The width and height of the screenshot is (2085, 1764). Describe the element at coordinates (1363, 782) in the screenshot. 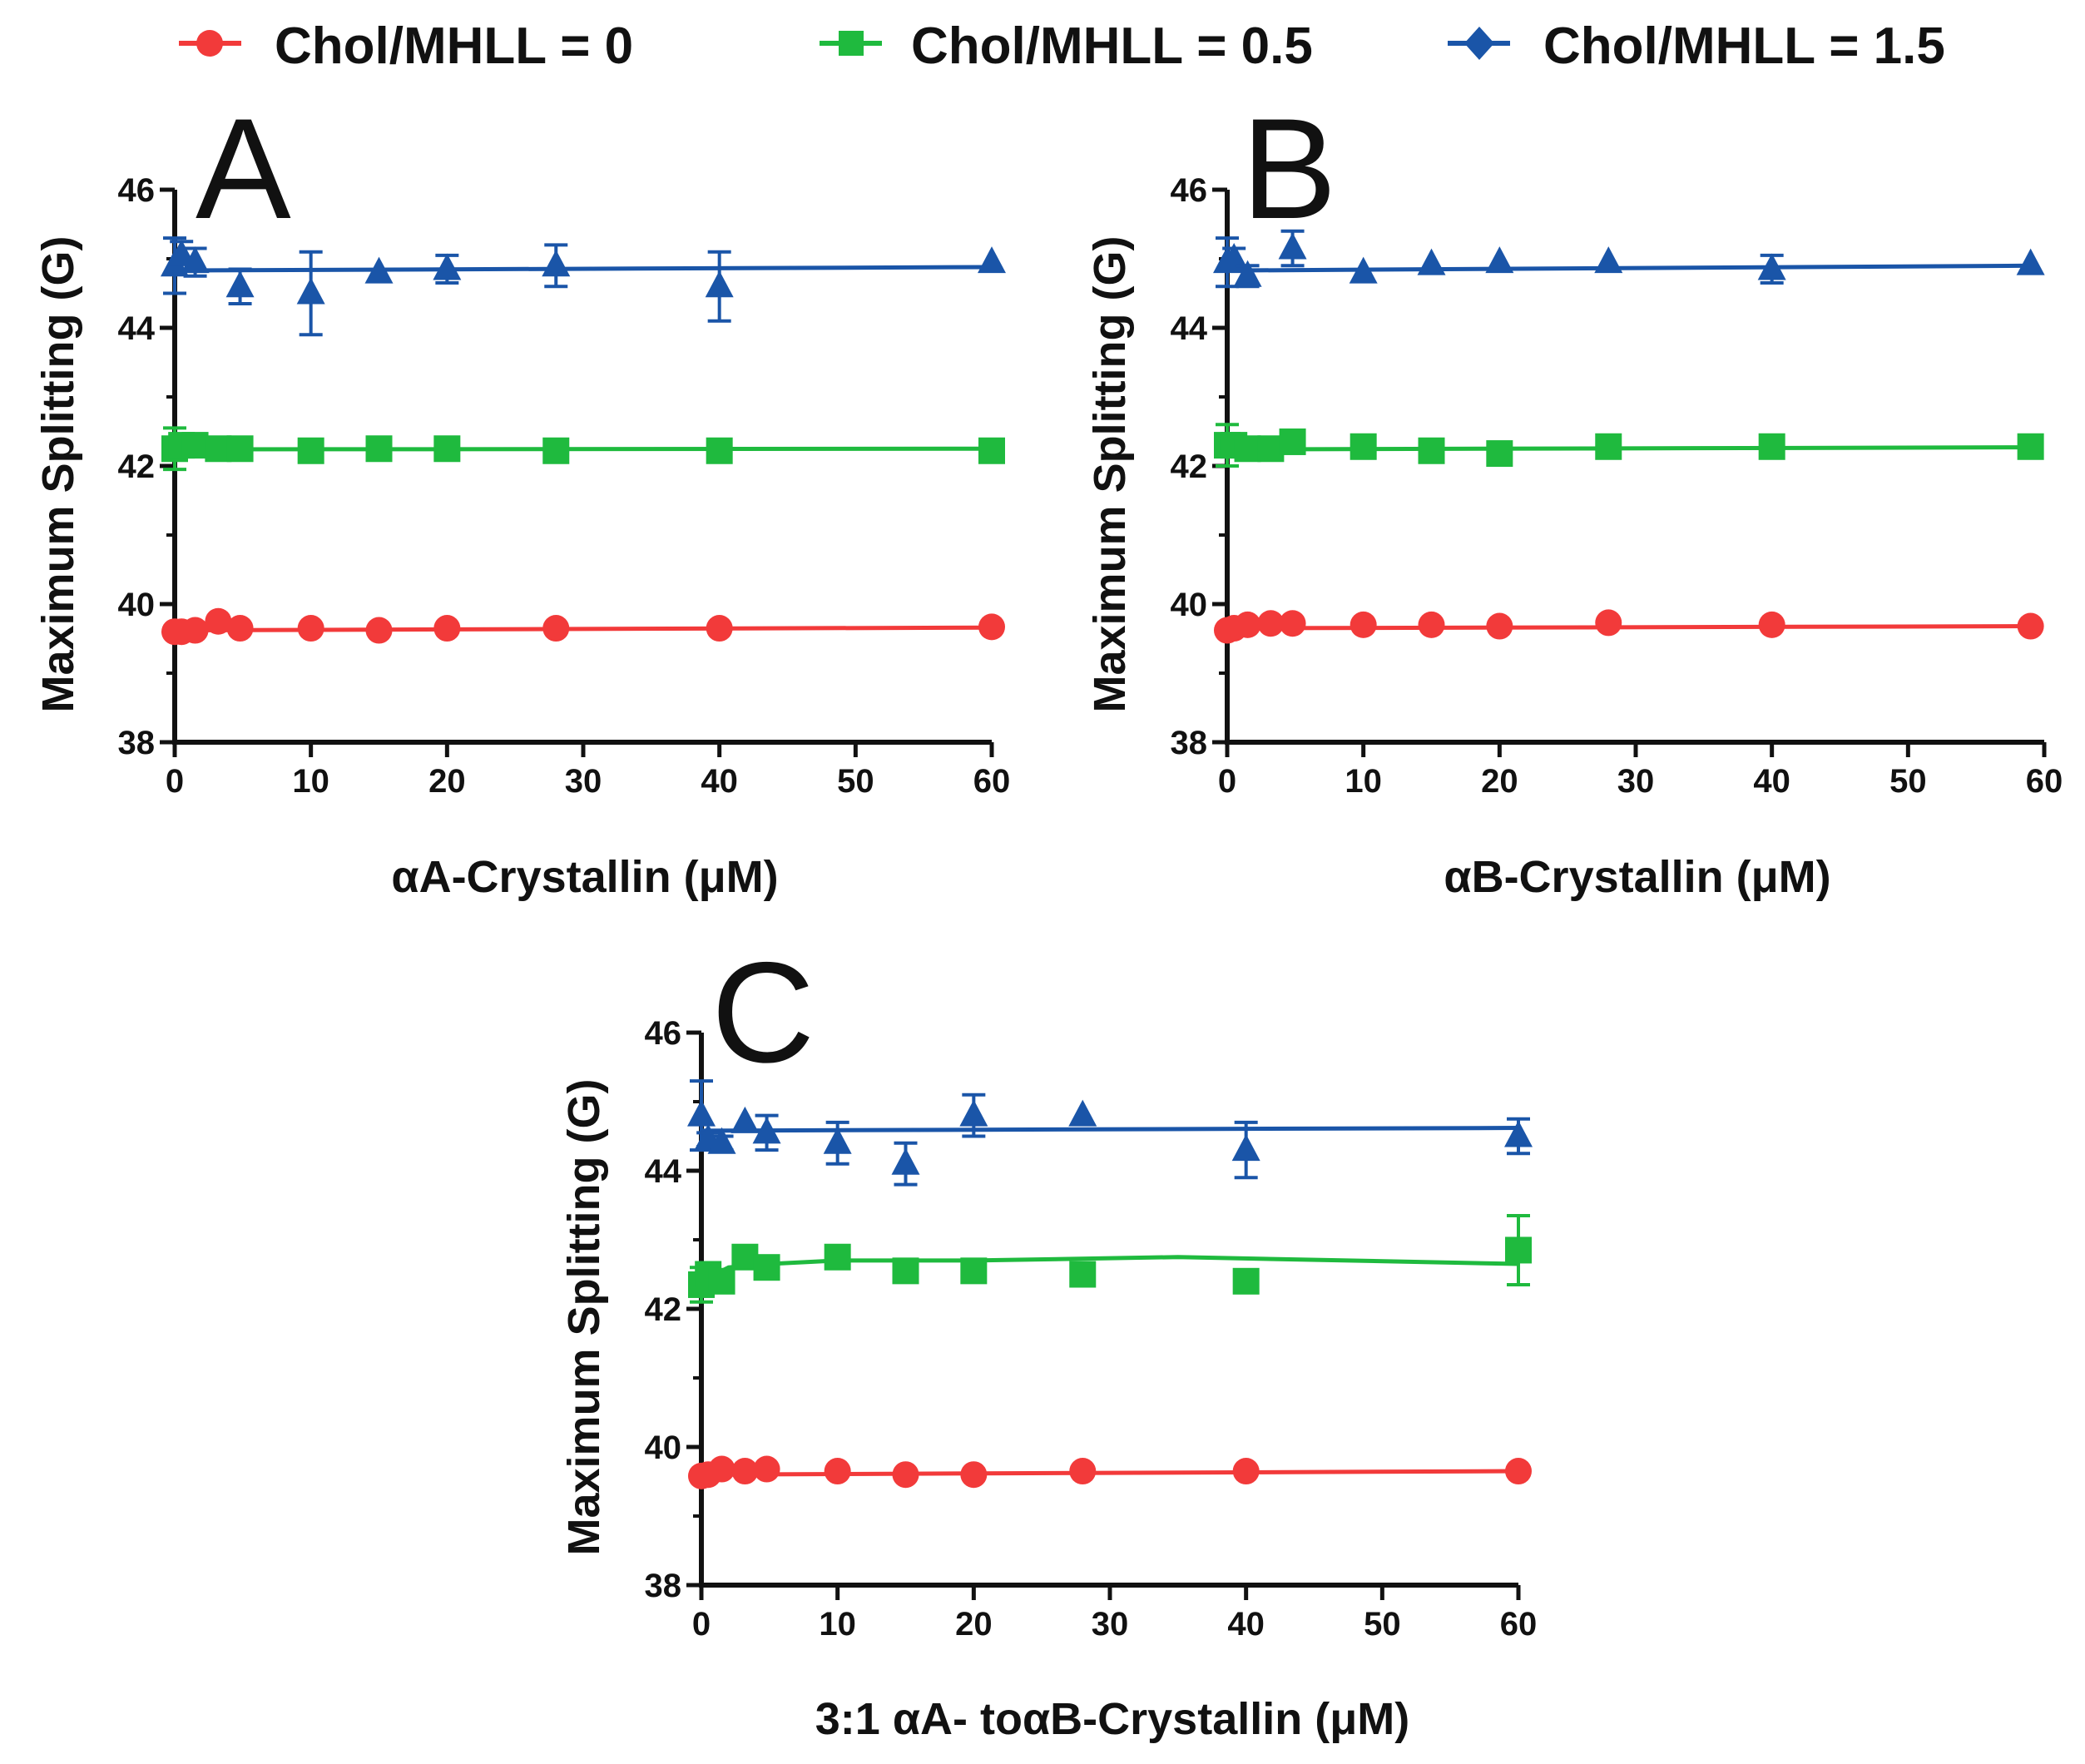

I see `panel-b-xtick-label: 10` at that location.